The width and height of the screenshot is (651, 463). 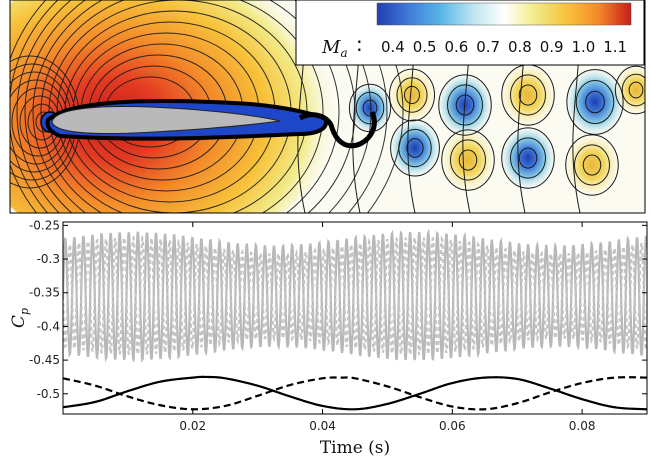 What do you see at coordinates (192, 426) in the screenshot?
I see `x-tick-label: 0.02` at bounding box center [192, 426].